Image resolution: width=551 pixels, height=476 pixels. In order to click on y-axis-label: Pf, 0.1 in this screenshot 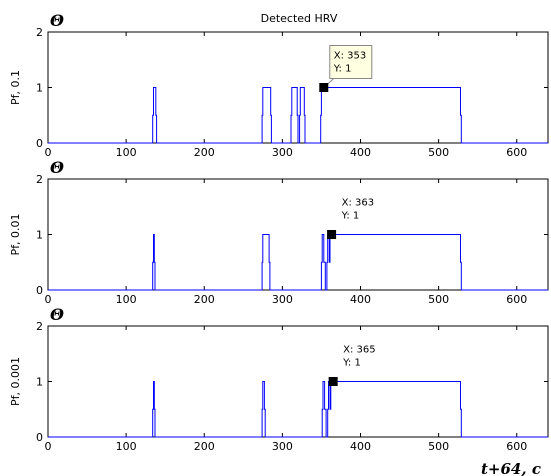, I will do `click(15, 87)`.